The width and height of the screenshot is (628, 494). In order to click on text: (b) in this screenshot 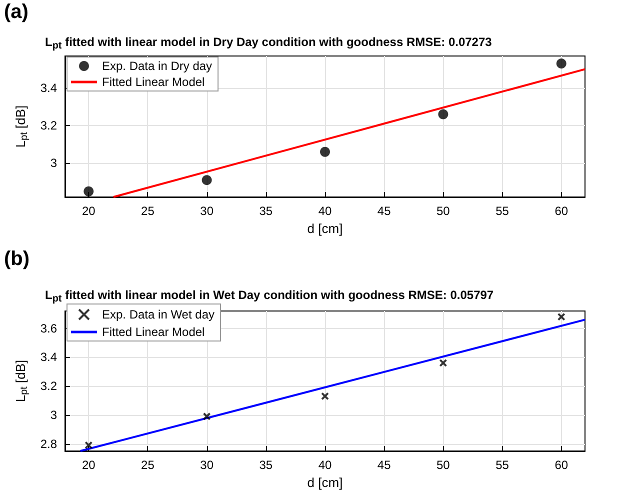, I will do `click(17, 259)`.